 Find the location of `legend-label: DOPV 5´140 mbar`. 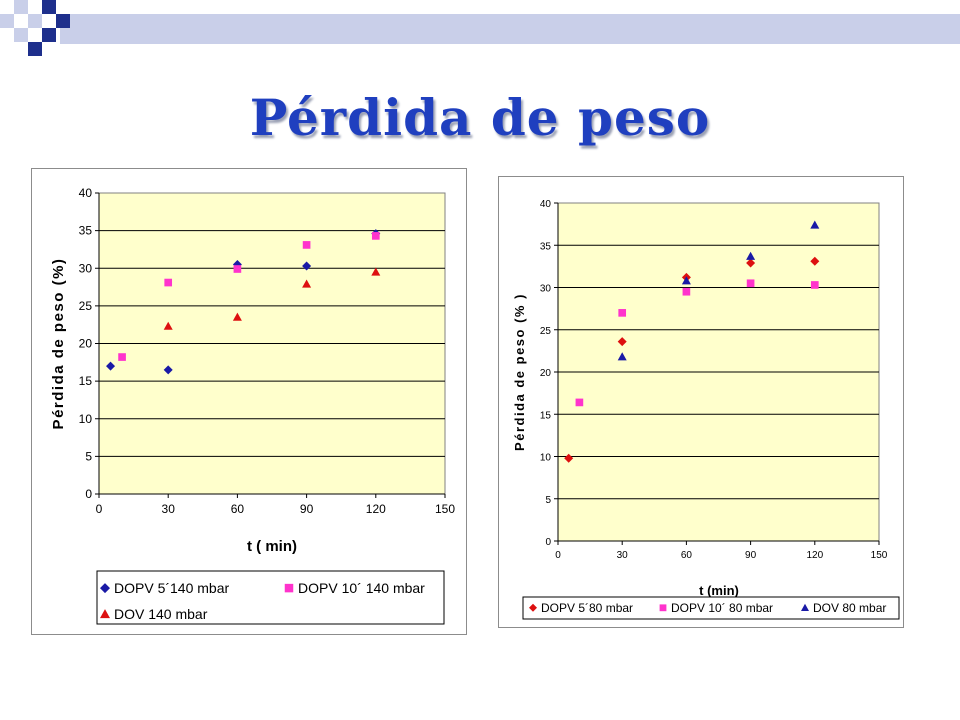

legend-label: DOPV 5´140 mbar is located at coordinates (171, 588).